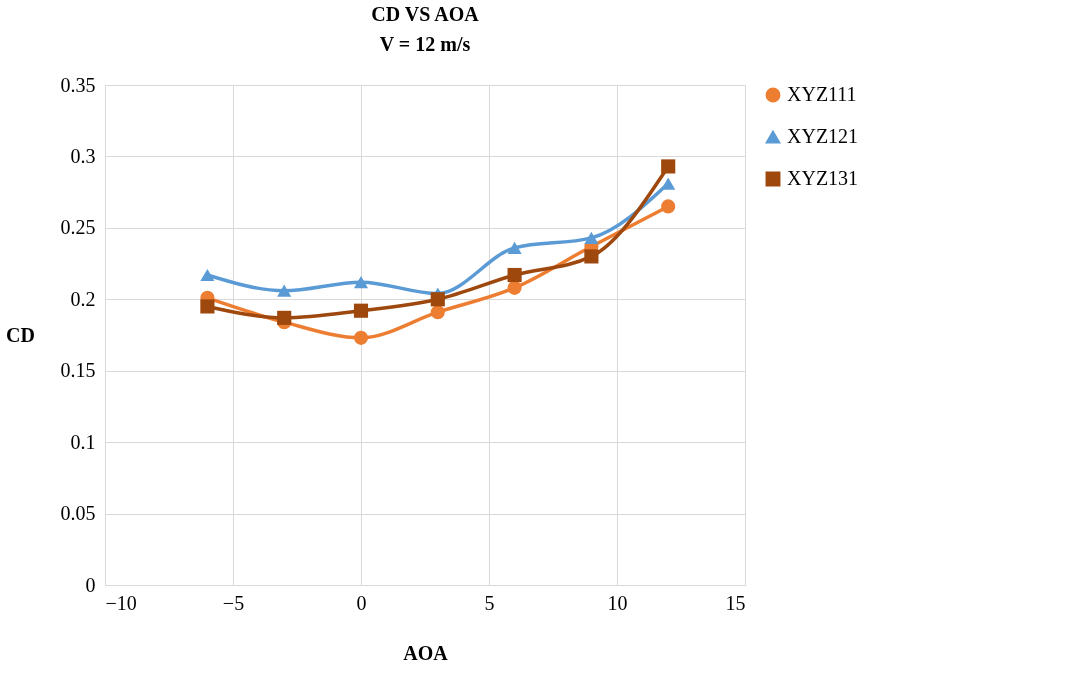 This screenshot has width=1078, height=675. Describe the element at coordinates (83, 441) in the screenshot. I see `y-tick-label: 0.1` at that location.